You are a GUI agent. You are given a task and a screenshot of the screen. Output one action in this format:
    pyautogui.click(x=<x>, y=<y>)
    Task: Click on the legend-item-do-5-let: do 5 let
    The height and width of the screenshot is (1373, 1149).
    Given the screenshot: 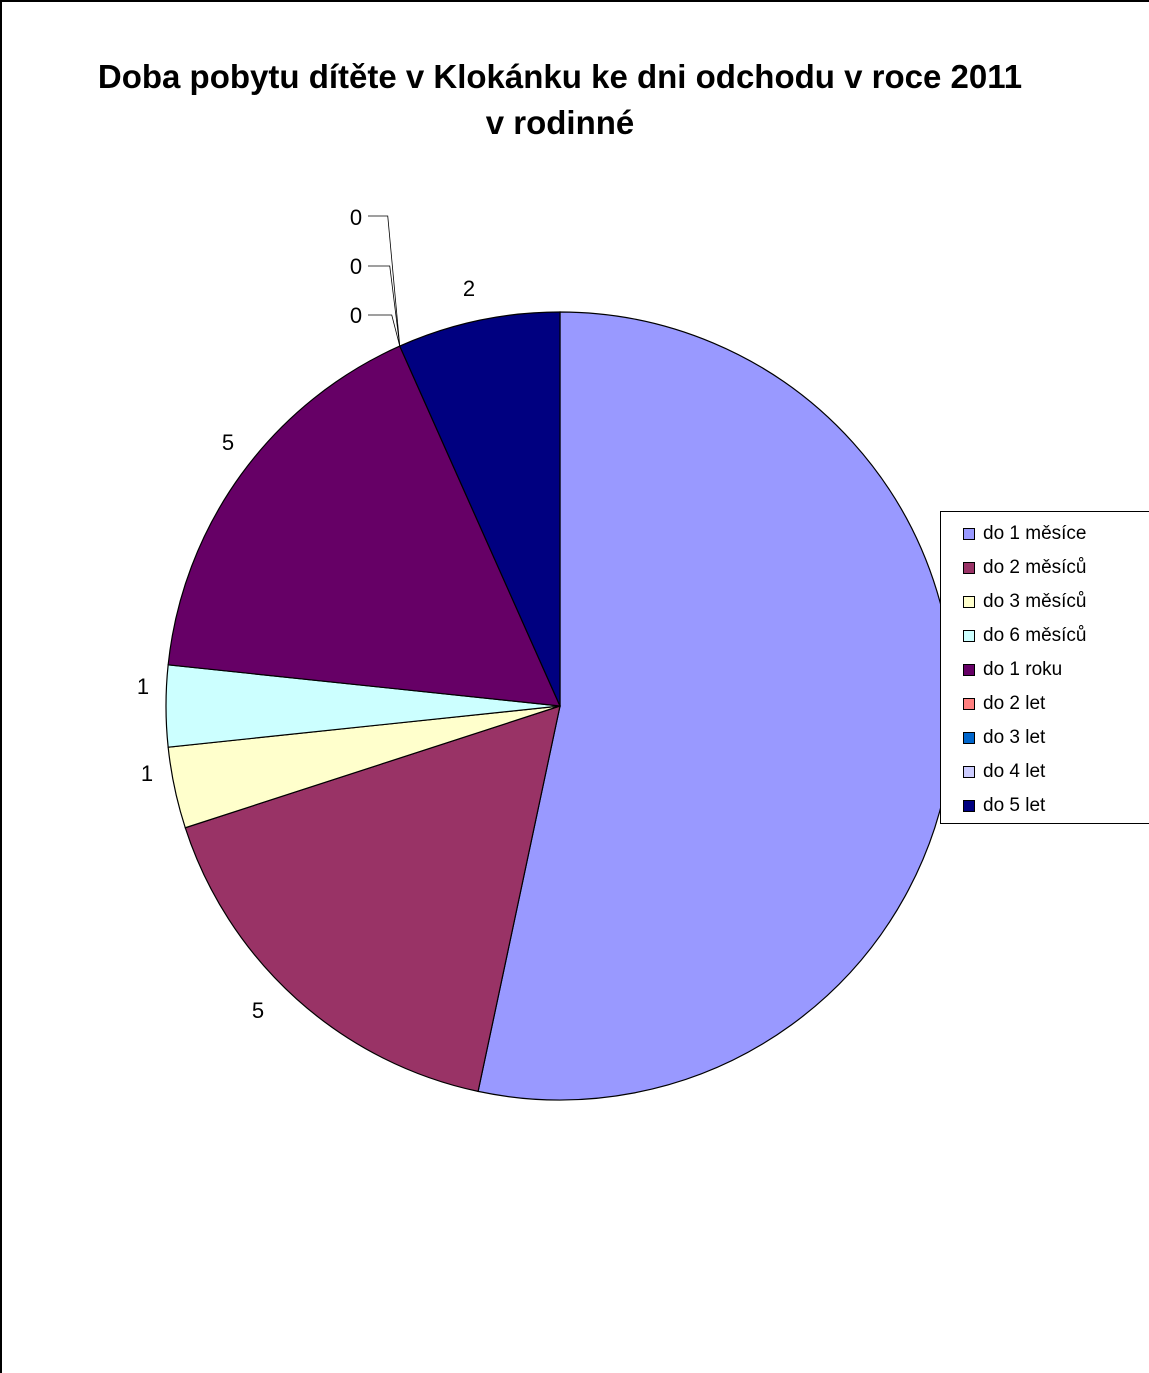 What is the action you would take?
    pyautogui.click(x=1045, y=806)
    